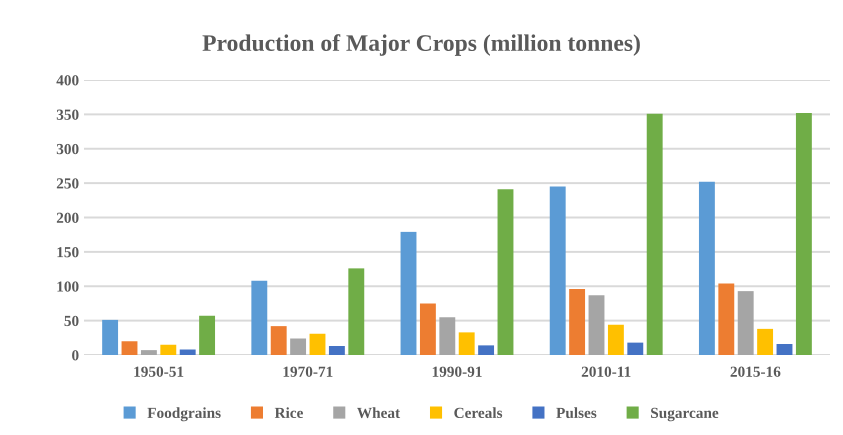 The image size is (843, 435). I want to click on legend-label: Cereals, so click(478, 412).